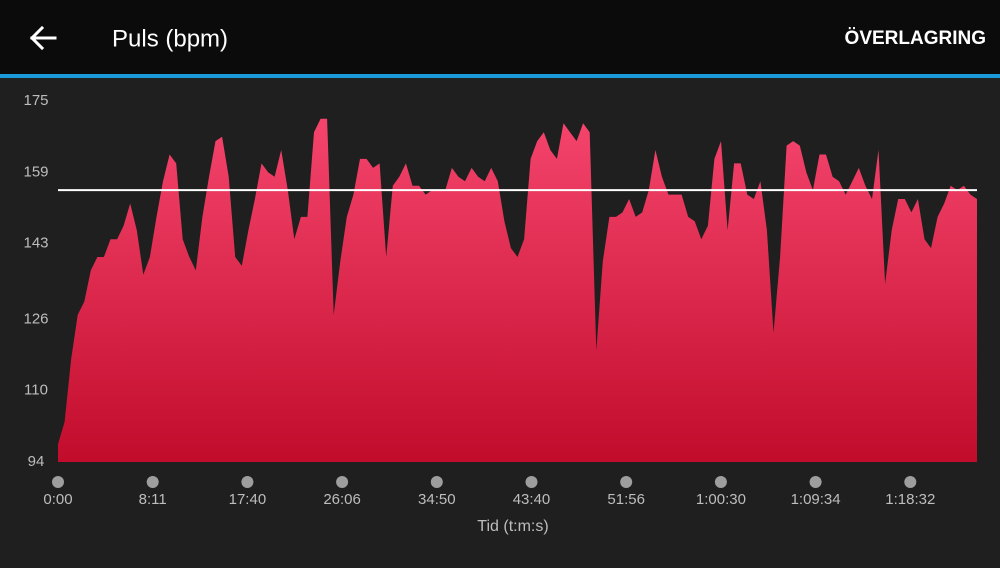 The height and width of the screenshot is (568, 1000). I want to click on x-tick-label: 8:11, so click(153, 499).